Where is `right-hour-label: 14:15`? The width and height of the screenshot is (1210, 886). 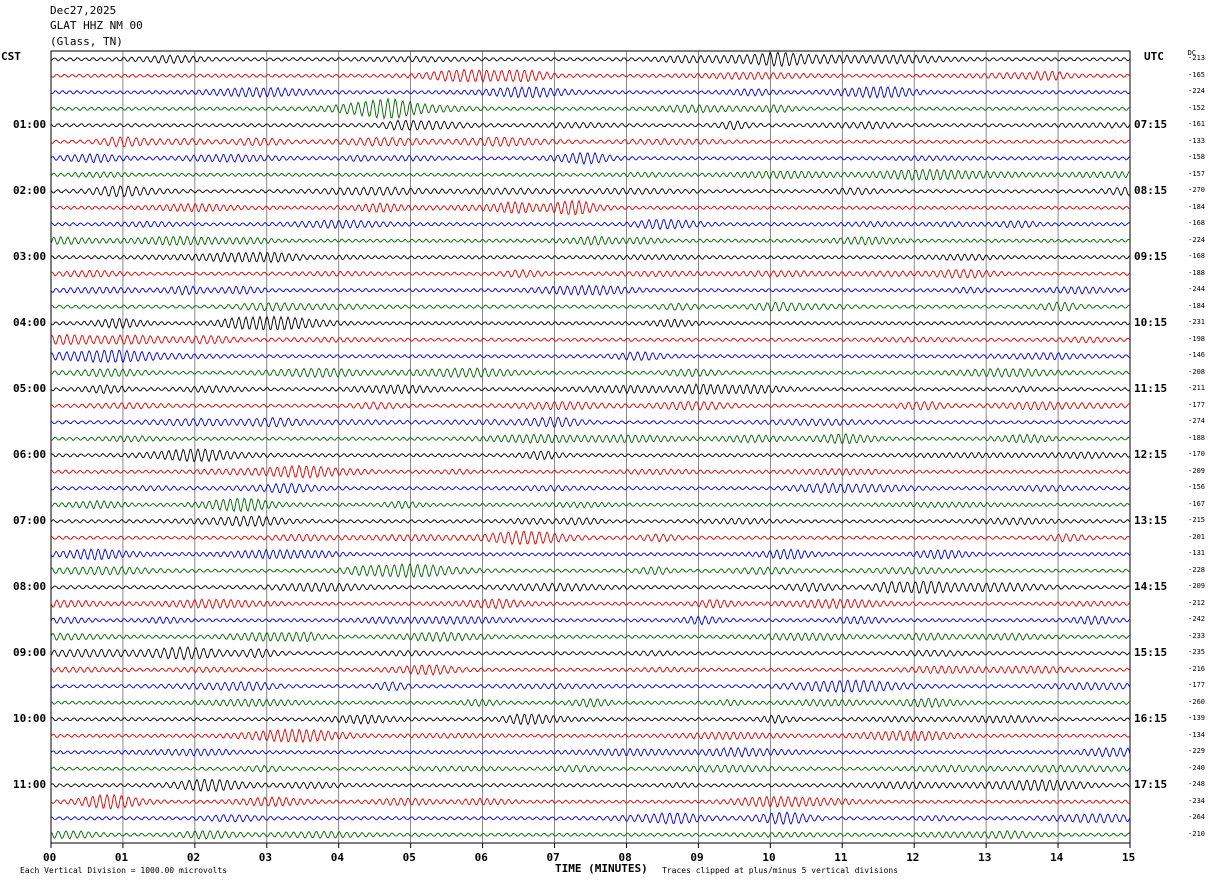
right-hour-label: 14:15 is located at coordinates (1151, 587).